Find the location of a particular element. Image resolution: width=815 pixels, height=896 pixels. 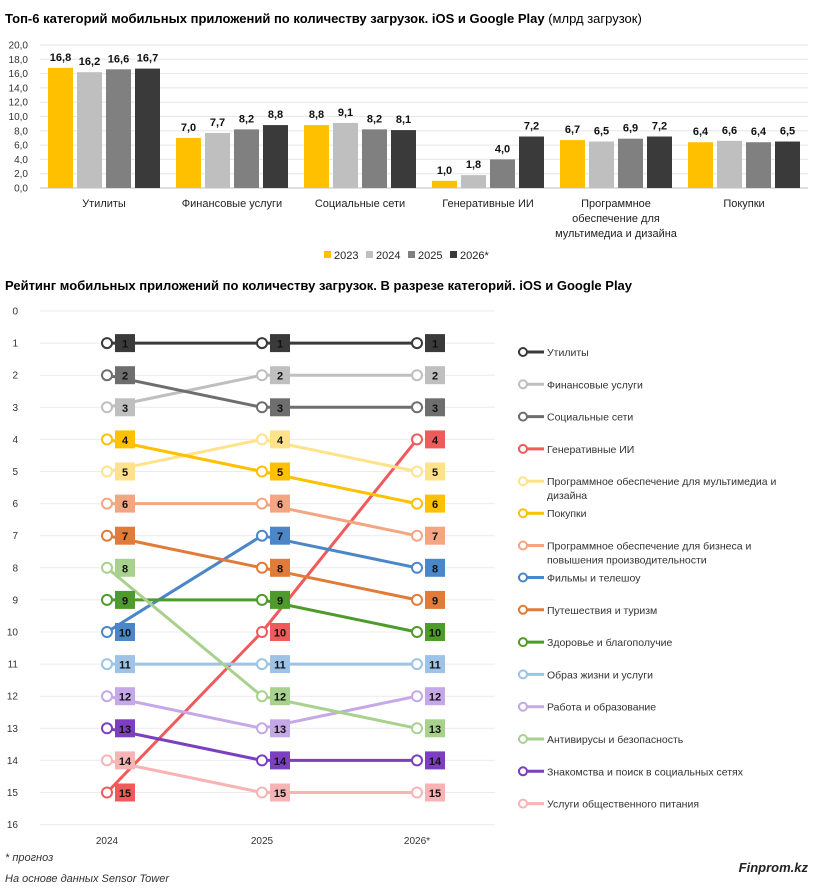

y-tick-label: 6 is located at coordinates (15, 504).